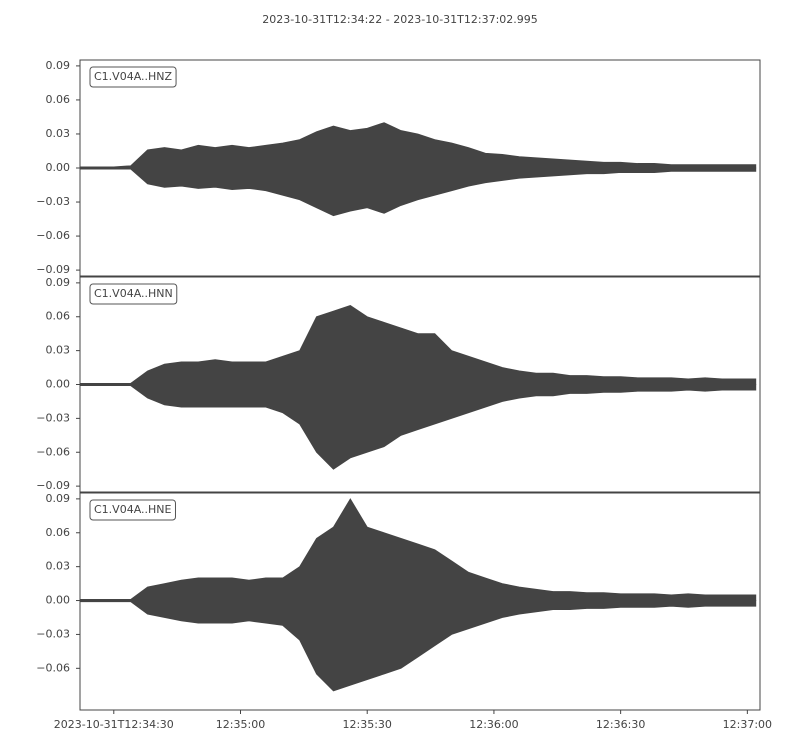  What do you see at coordinates (367, 724) in the screenshot?
I see `x-tick-label: 12:35:30` at bounding box center [367, 724].